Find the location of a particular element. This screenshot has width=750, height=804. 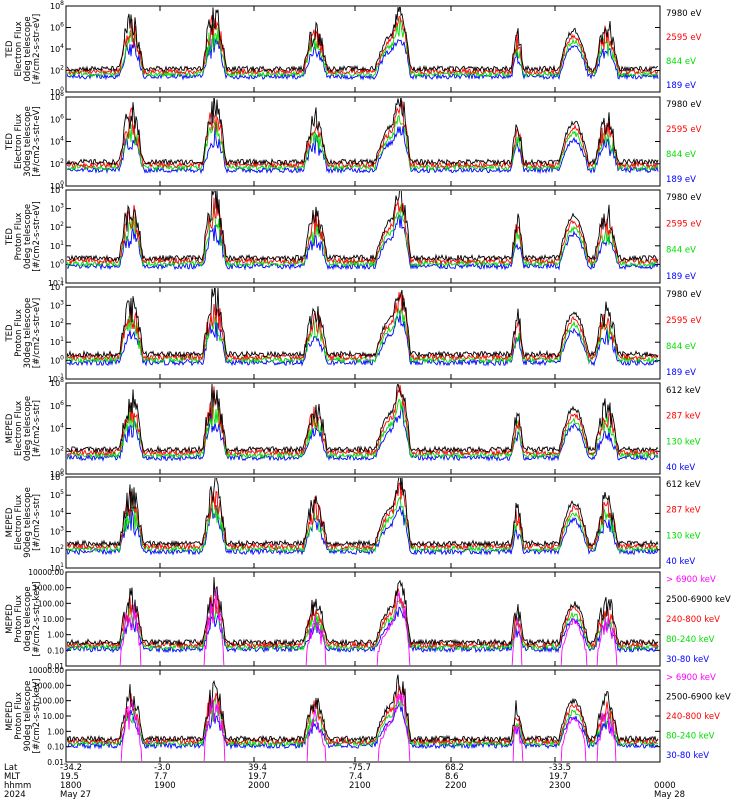

y-tick-label: 10¹ is located at coordinates (57, 341).